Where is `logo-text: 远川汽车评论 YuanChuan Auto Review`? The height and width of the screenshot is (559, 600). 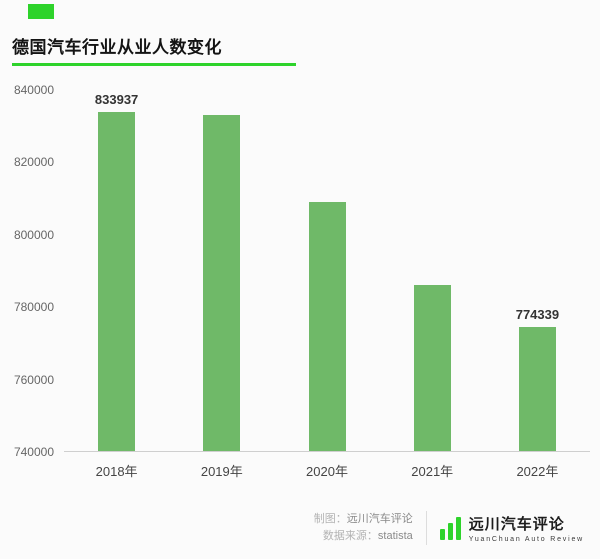
logo-text: 远川汽车评论 YuanChuan Auto Review is located at coordinates (526, 528).